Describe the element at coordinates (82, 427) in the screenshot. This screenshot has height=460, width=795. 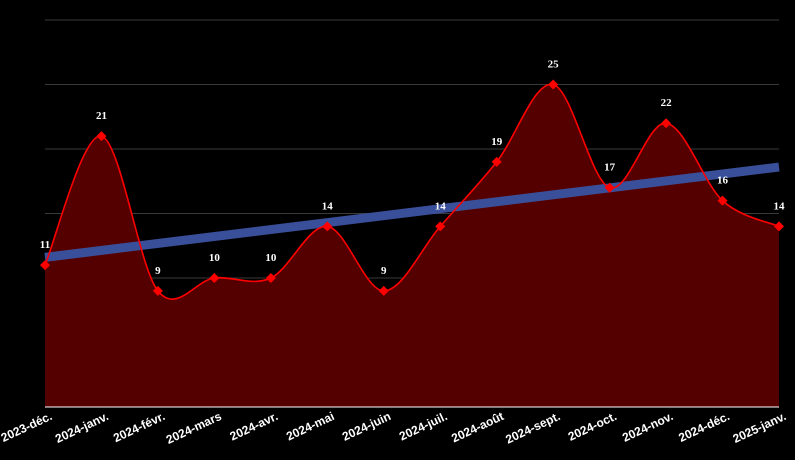
I see `x-tick-label: 2024-janv.` at that location.